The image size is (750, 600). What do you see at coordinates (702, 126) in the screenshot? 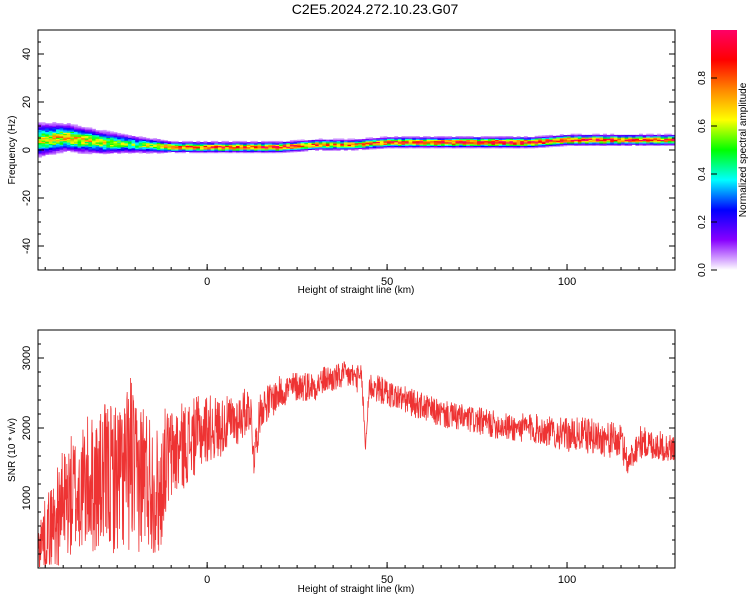
I see `colorbar-tick-label: 0.6` at bounding box center [702, 126].